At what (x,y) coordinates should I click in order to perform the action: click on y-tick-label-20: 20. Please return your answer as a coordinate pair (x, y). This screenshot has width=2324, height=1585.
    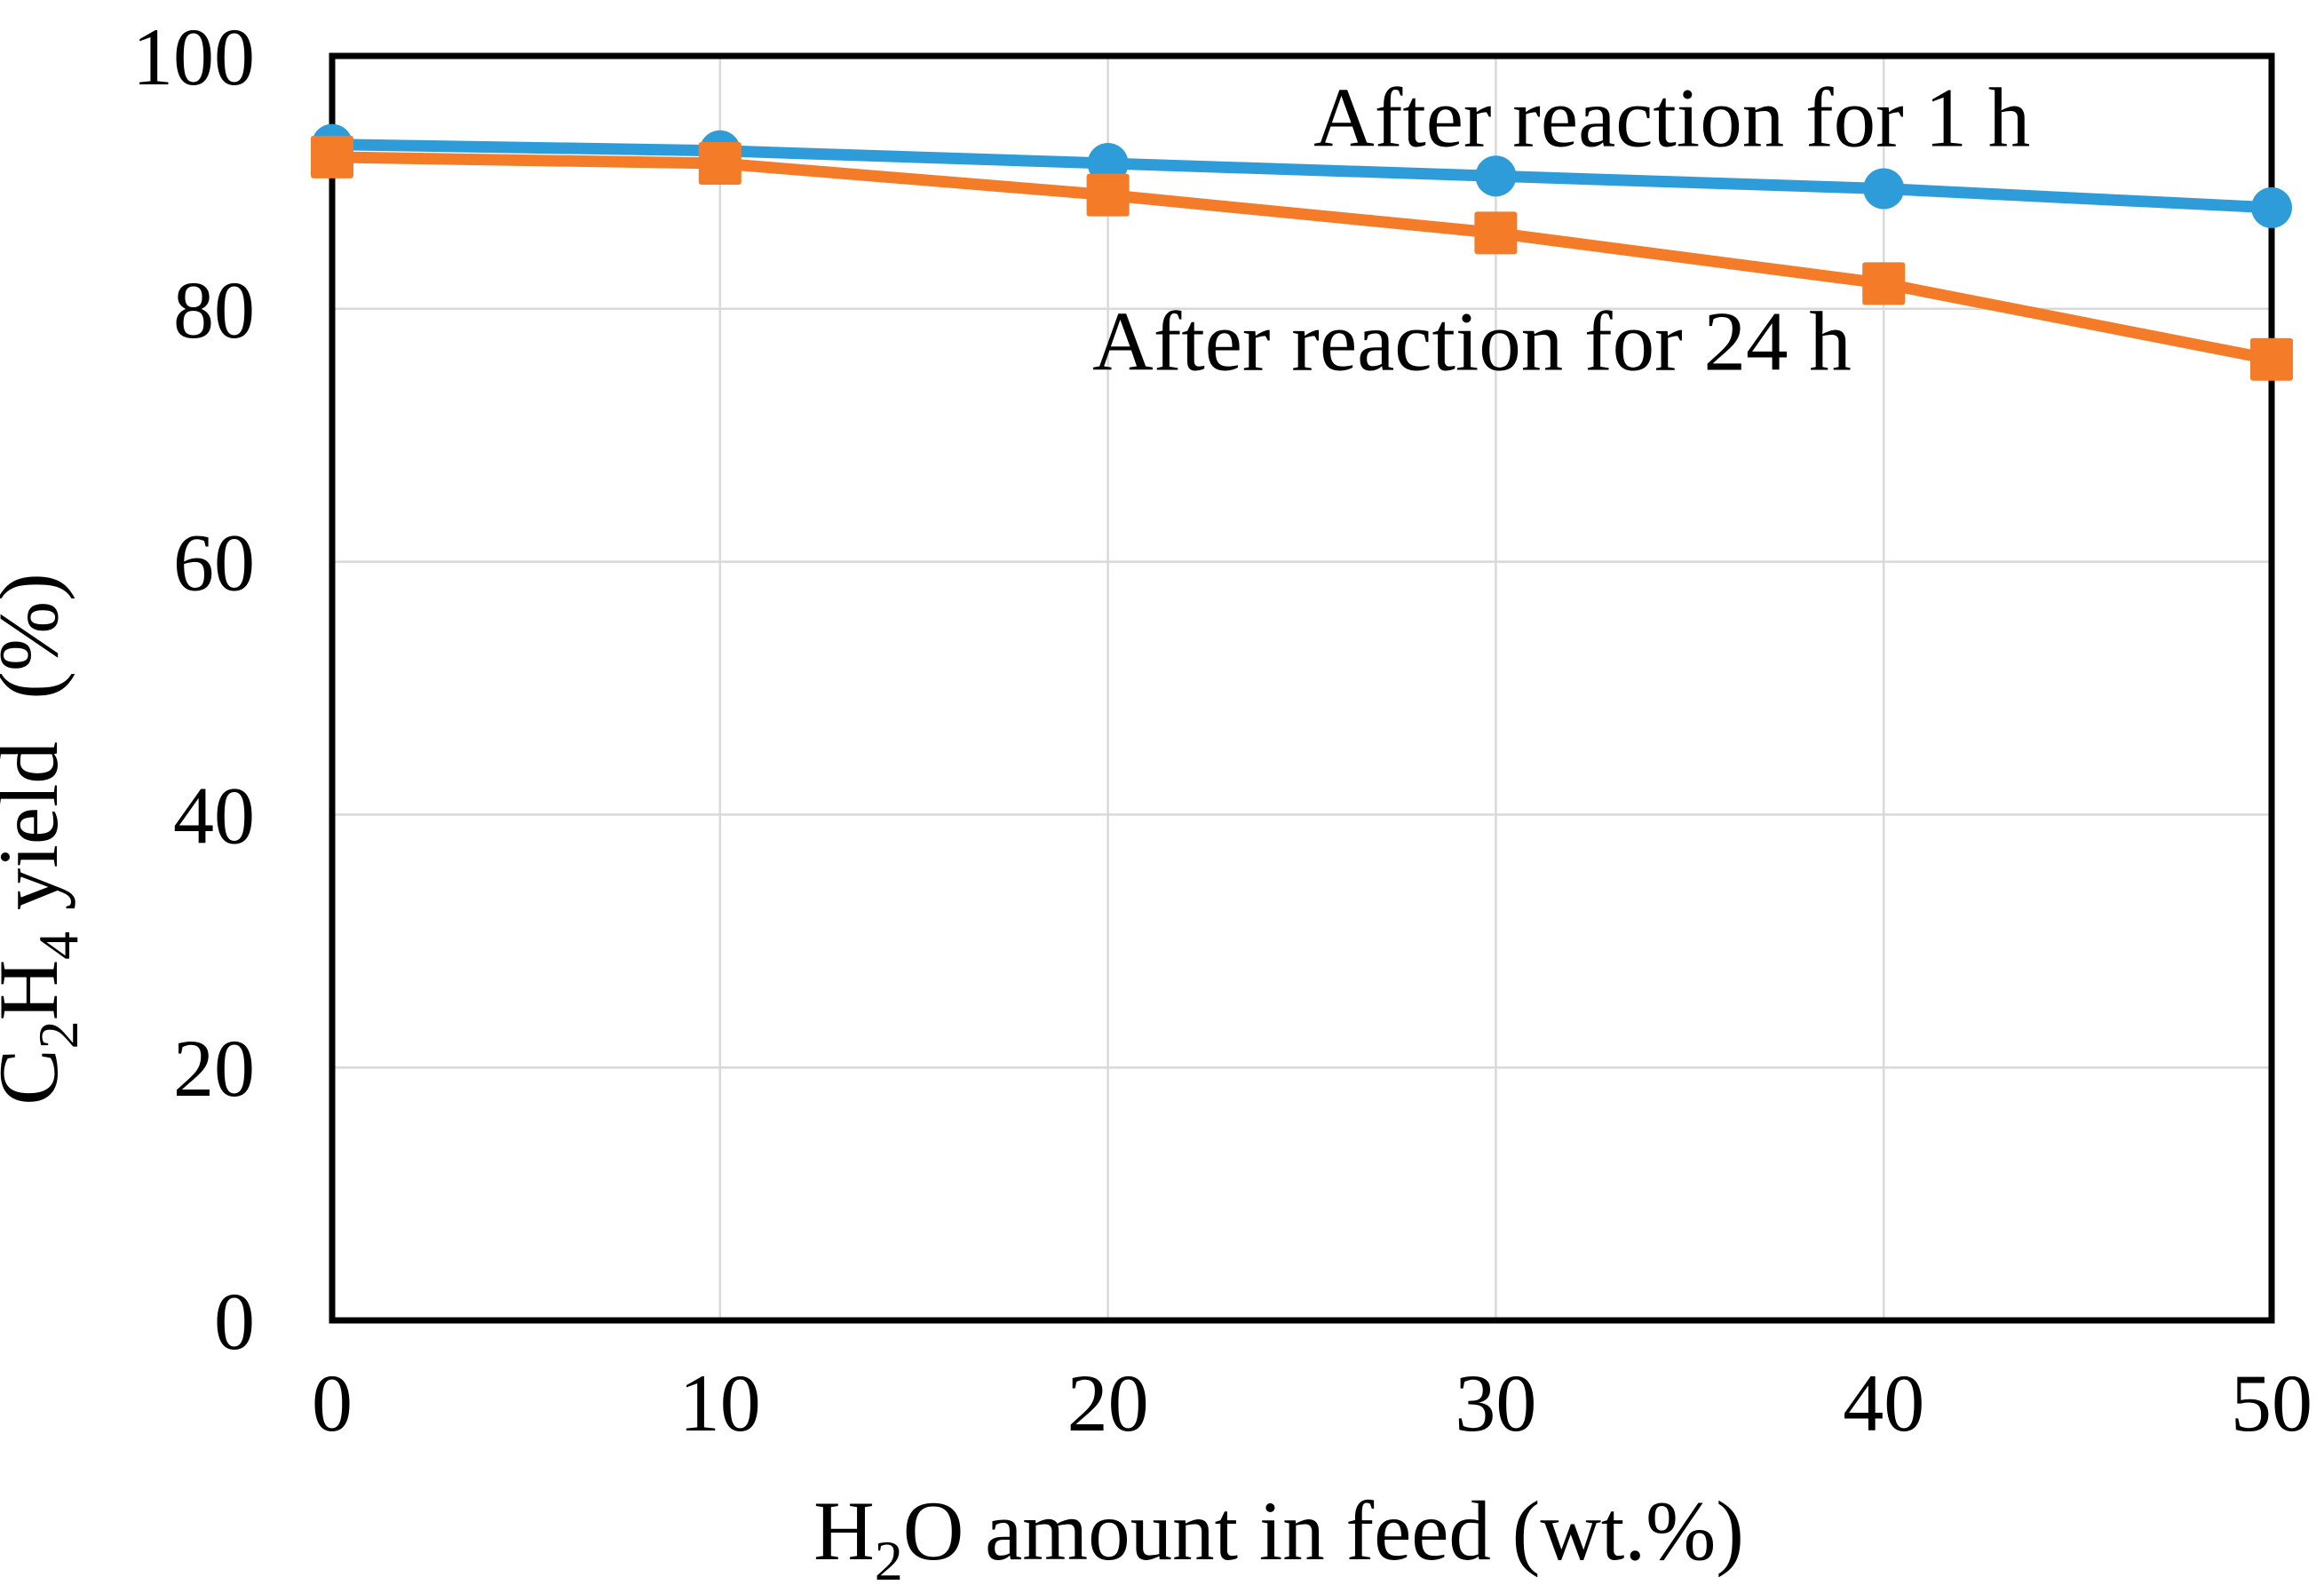
    Looking at the image, I should click on (214, 1068).